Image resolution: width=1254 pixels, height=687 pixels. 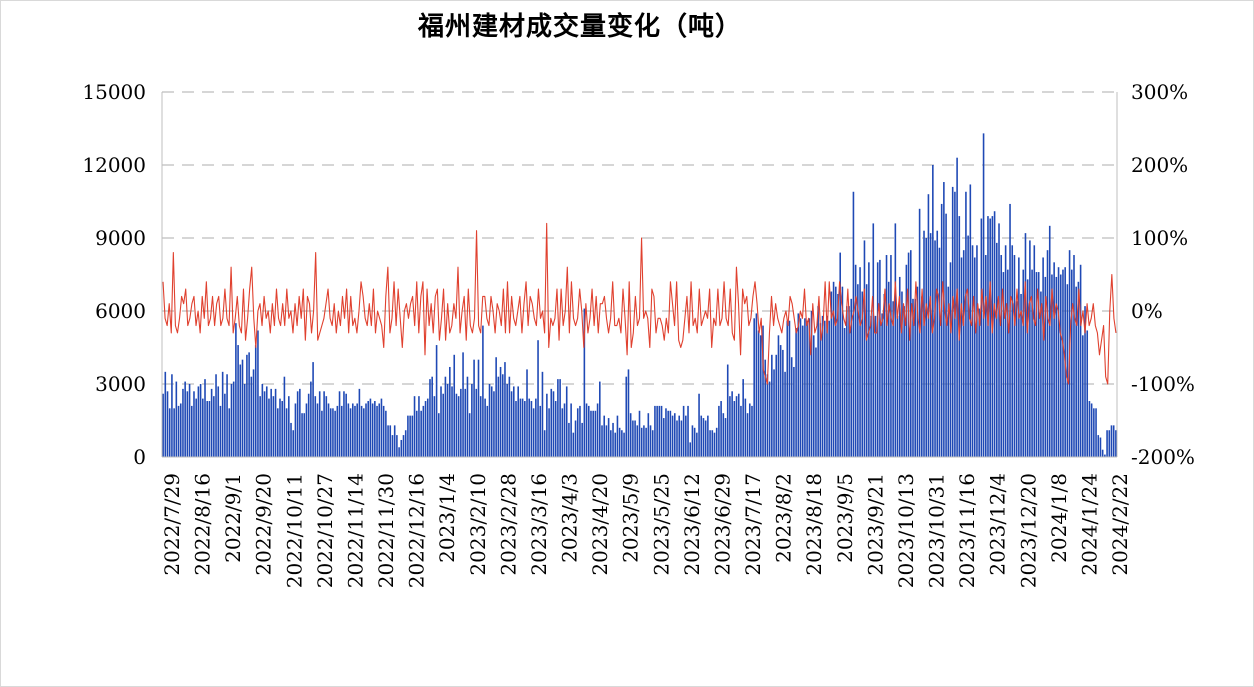 What do you see at coordinates (692, 524) in the screenshot?
I see `x-tick-label: 2023/6/12` at bounding box center [692, 524].